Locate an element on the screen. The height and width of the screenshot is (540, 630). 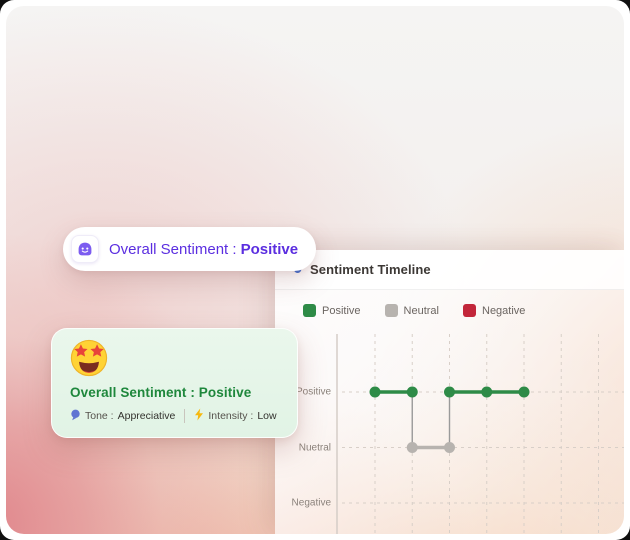
panel-header: Sentiment Timeline is located at coordinates (449, 270).